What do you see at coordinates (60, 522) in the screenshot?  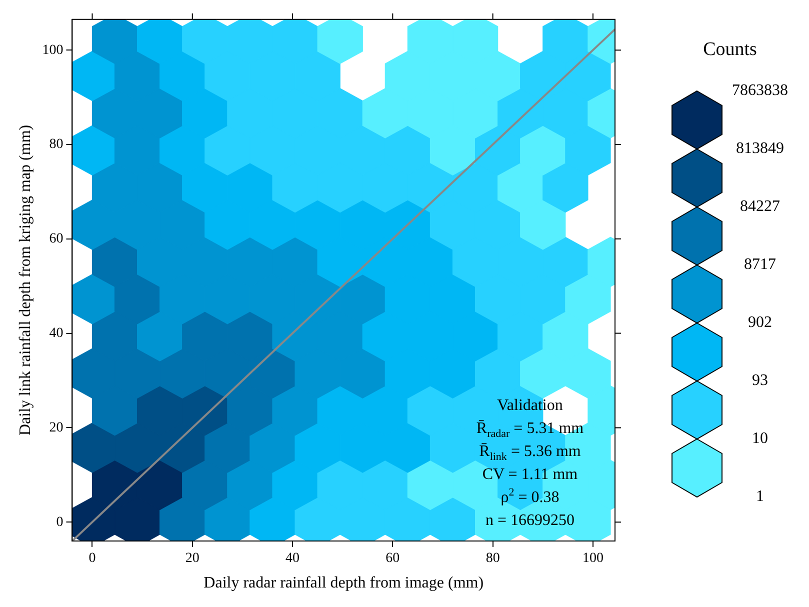 I see `y-tick-label: 0` at bounding box center [60, 522].